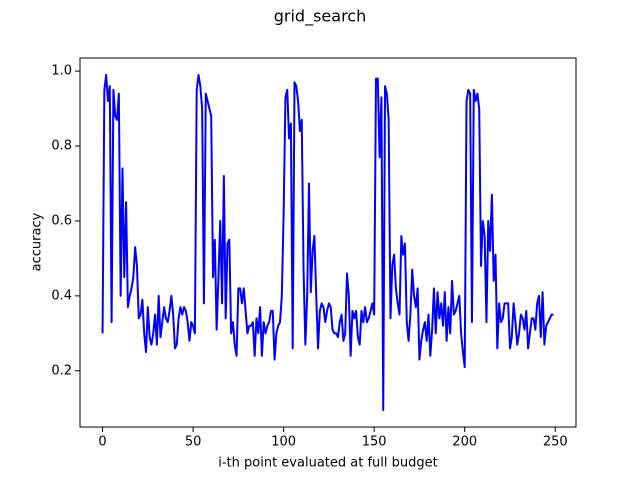 The image size is (640, 480). What do you see at coordinates (61, 295) in the screenshot?
I see `y-tick-label: 0.4` at bounding box center [61, 295].